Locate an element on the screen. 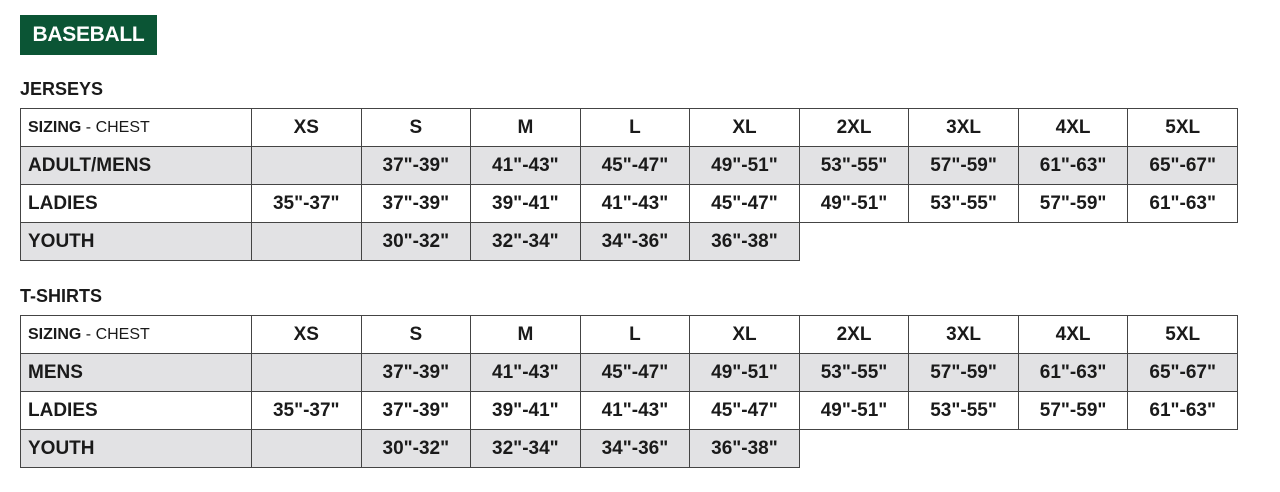  row-label: MENS is located at coordinates (136, 372).